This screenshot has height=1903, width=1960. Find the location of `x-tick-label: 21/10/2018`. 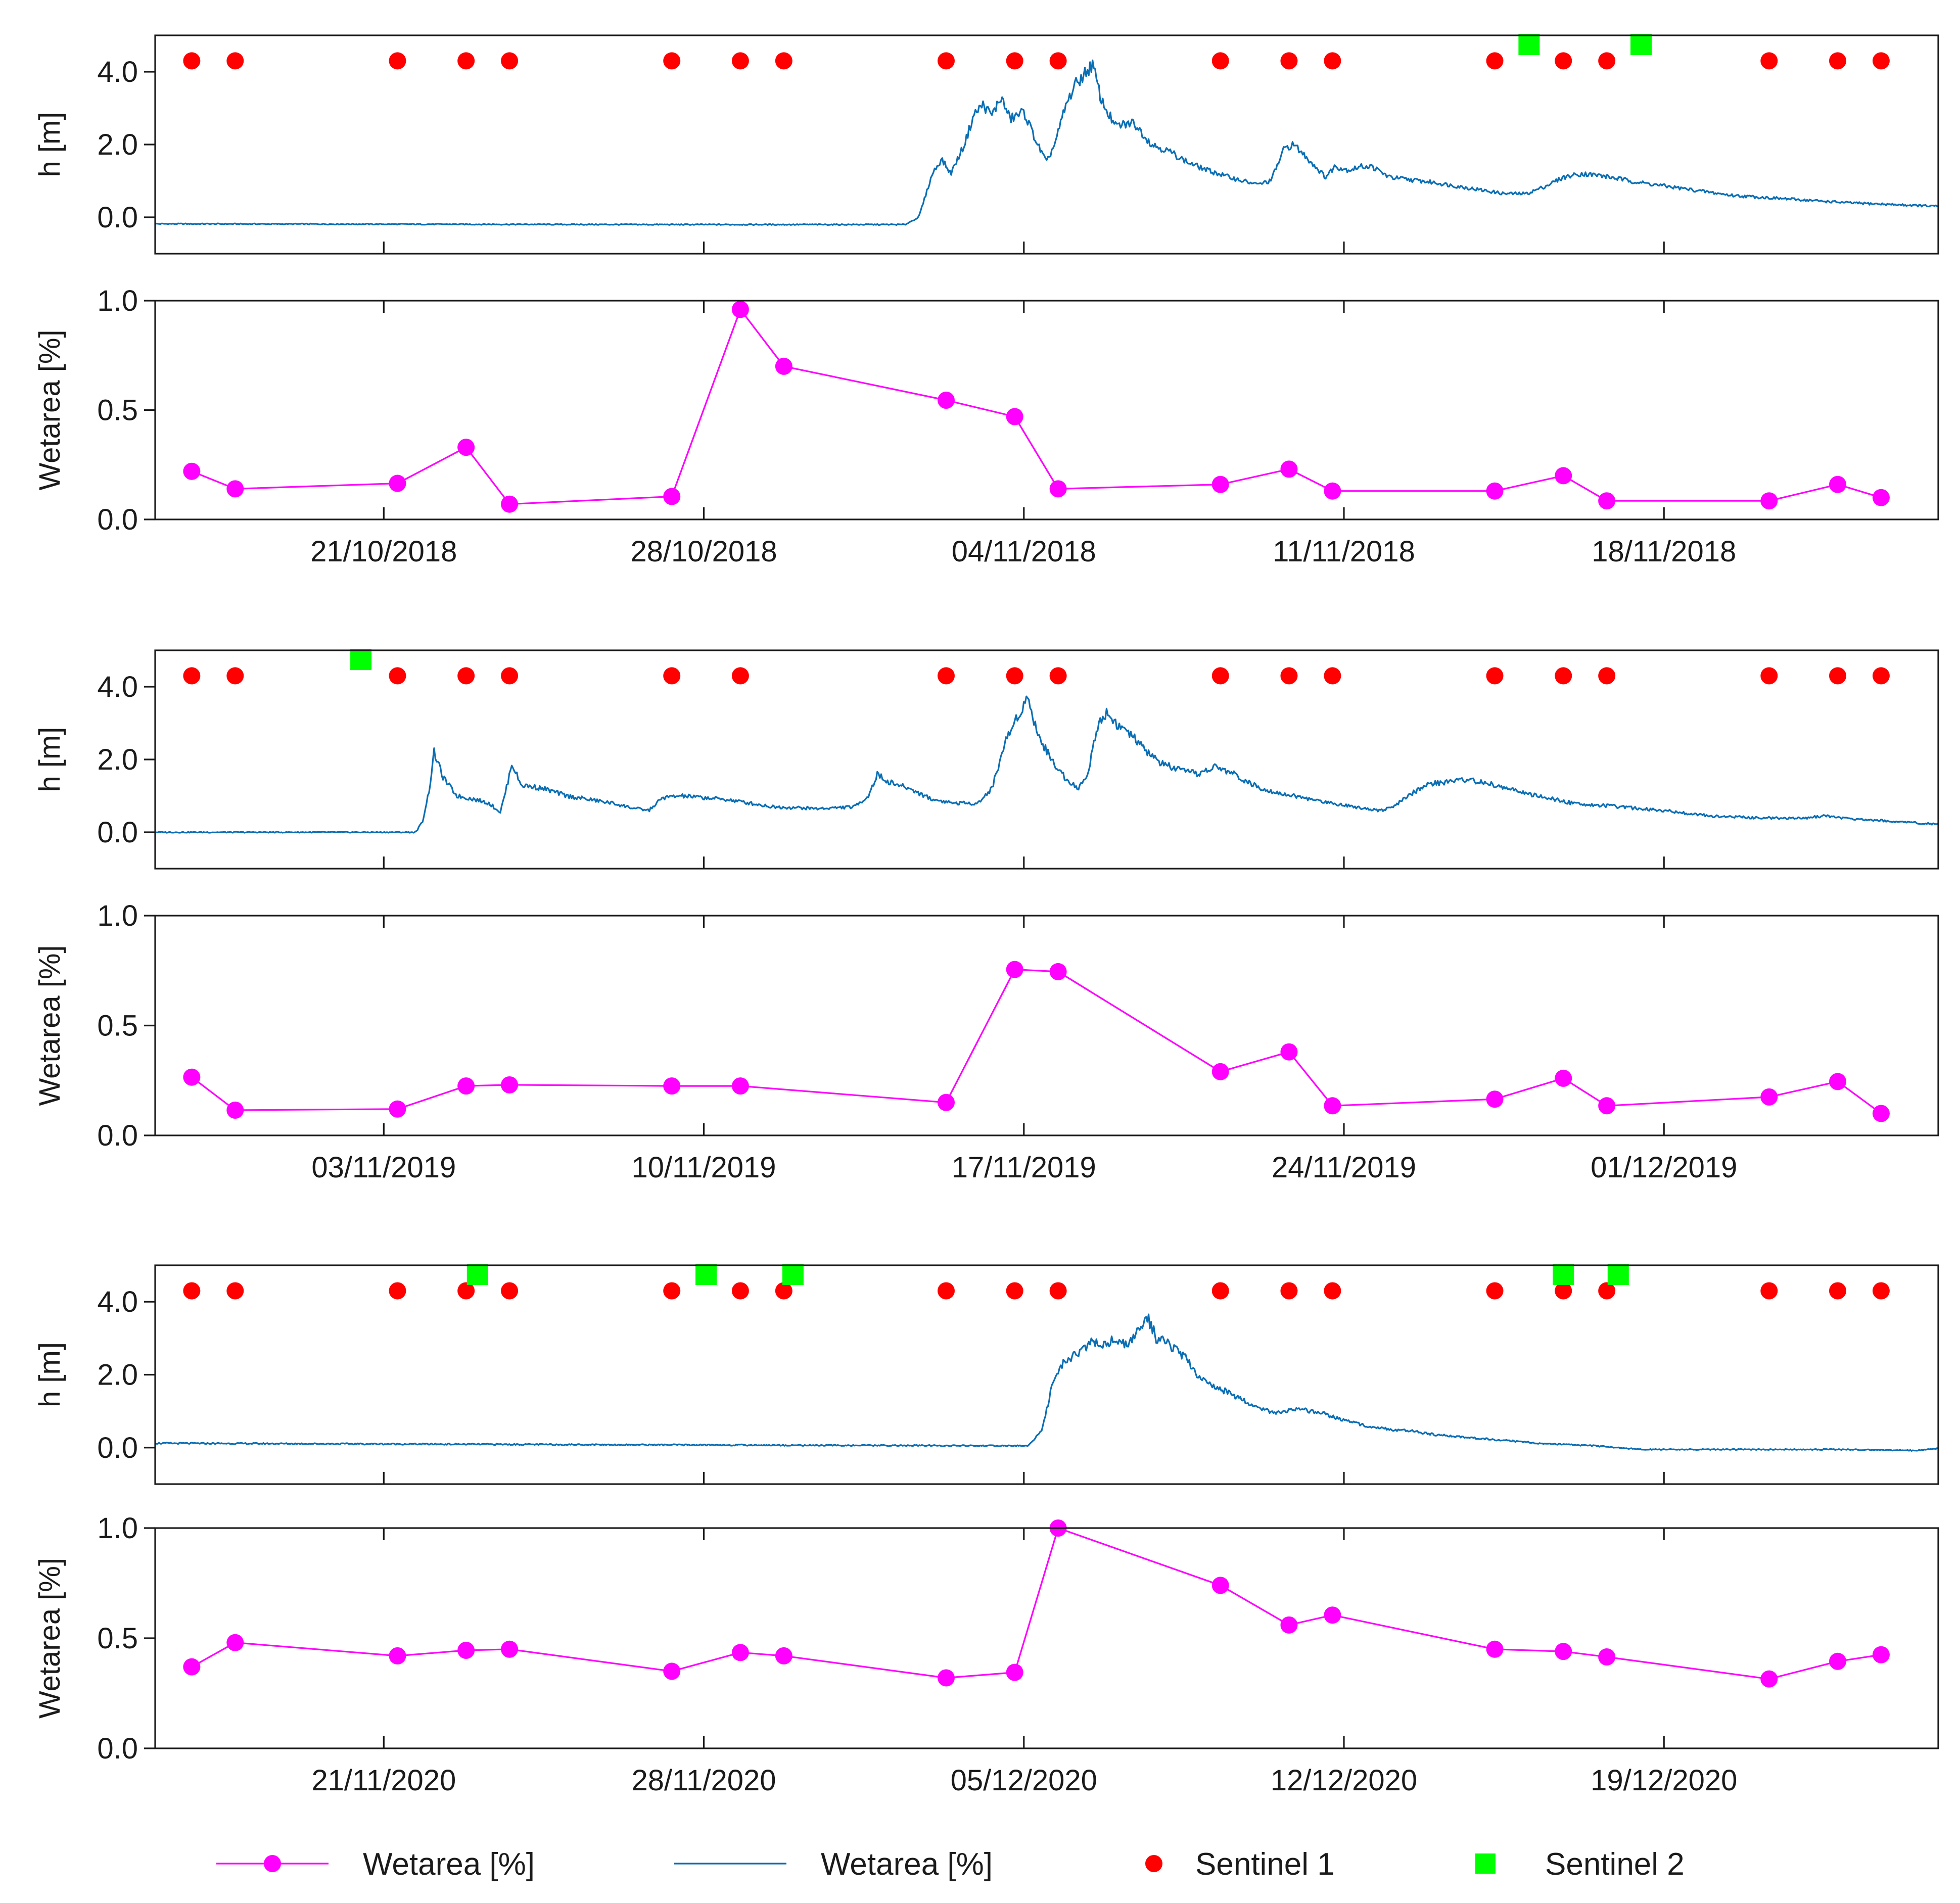

x-tick-label: 21/10/2018 is located at coordinates (383, 552).